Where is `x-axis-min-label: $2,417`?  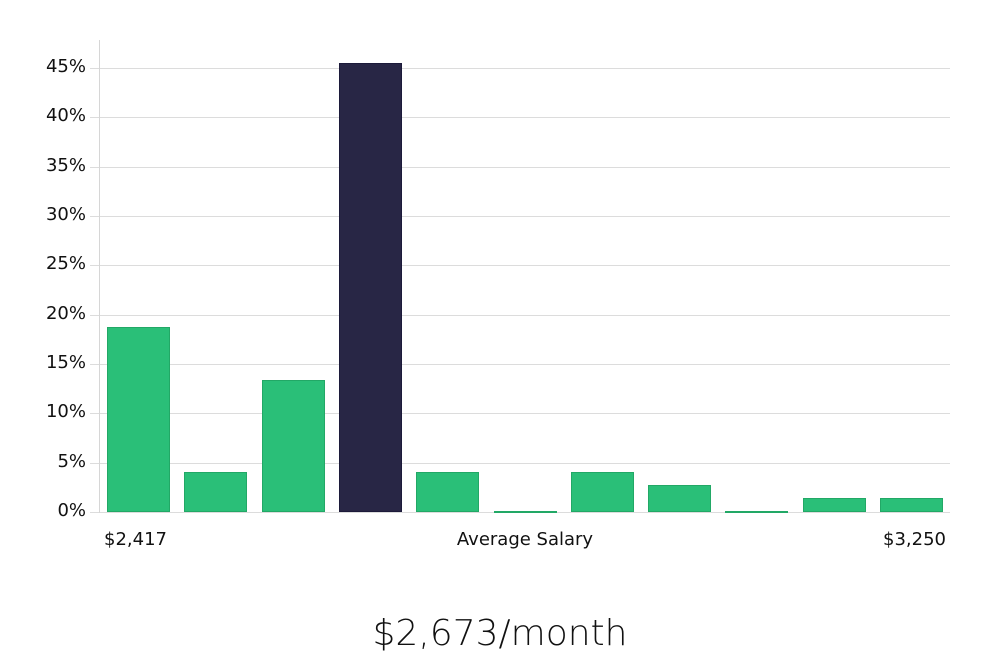 x-axis-min-label: $2,417 is located at coordinates (135, 539).